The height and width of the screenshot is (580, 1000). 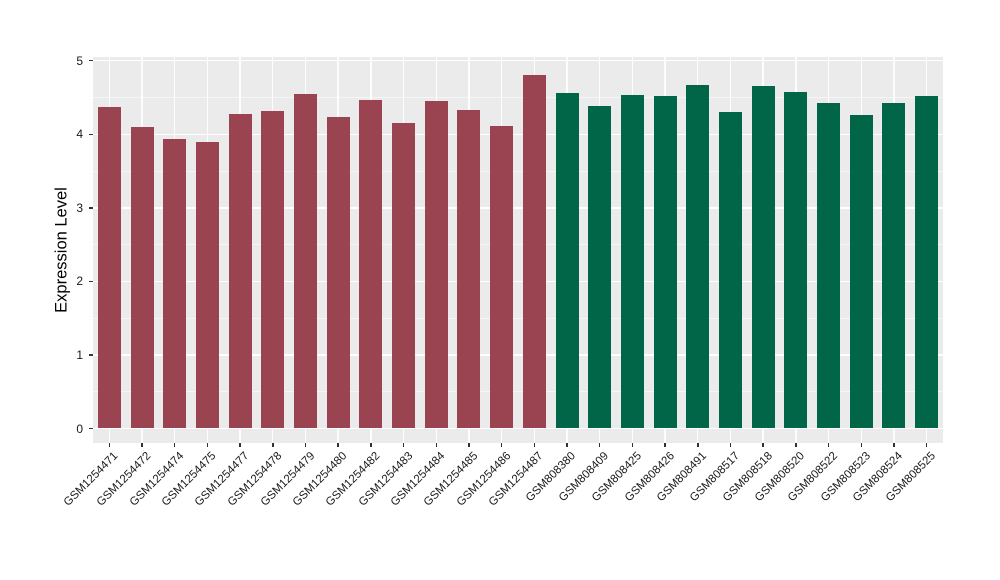 What do you see at coordinates (338, 273) in the screenshot?
I see `bar-GSM1254480` at bounding box center [338, 273].